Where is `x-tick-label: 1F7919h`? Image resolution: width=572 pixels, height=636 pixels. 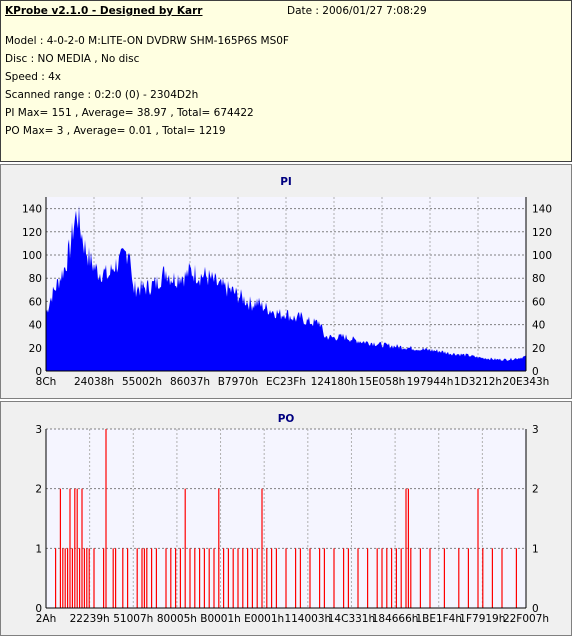
x-tick-label: 1F7919h is located at coordinates (482, 619).